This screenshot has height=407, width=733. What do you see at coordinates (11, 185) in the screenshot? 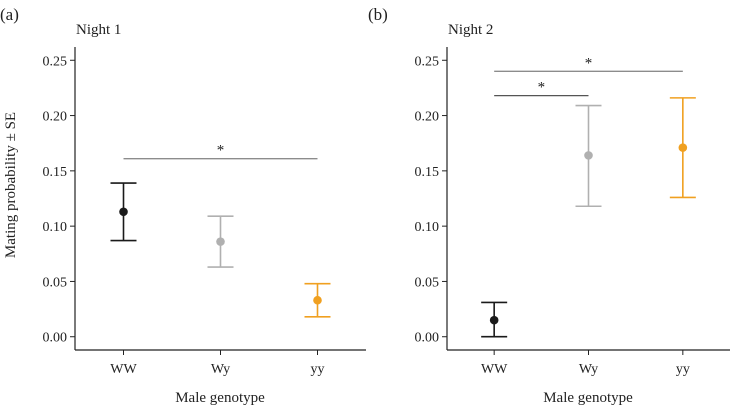
I see `y-axis-title: Mating probability ± SE` at bounding box center [11, 185].